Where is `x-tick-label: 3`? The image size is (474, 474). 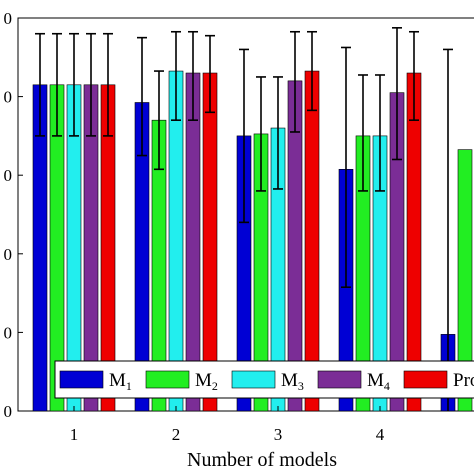 x-tick-label: 3 is located at coordinates (278, 434).